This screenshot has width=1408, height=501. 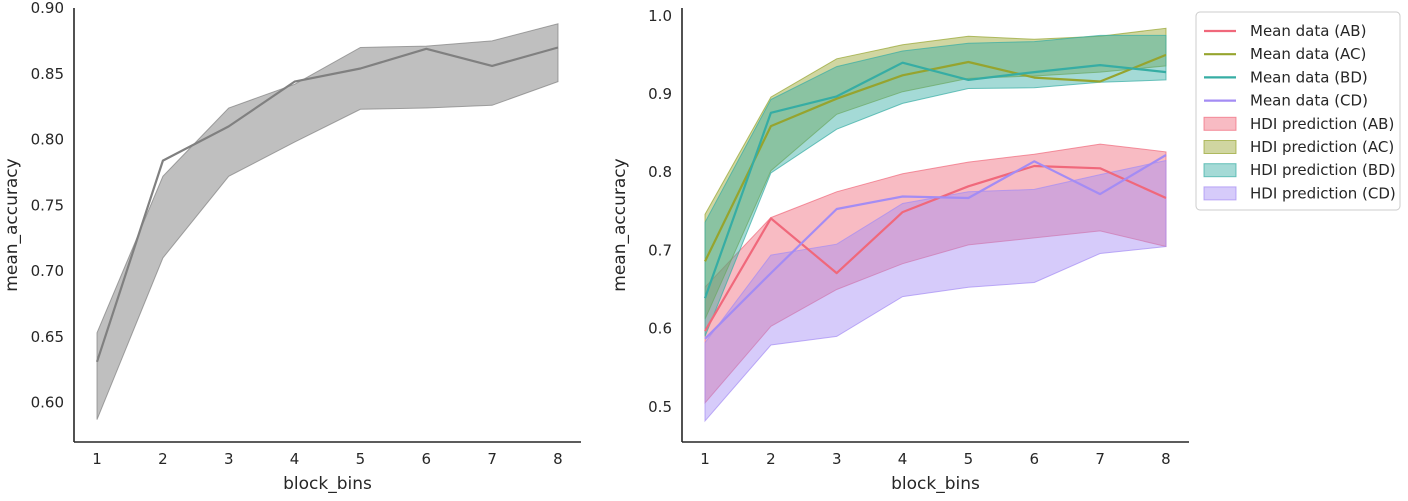 I want to click on legend-label: Mean data (AB), so click(x=1308, y=31).